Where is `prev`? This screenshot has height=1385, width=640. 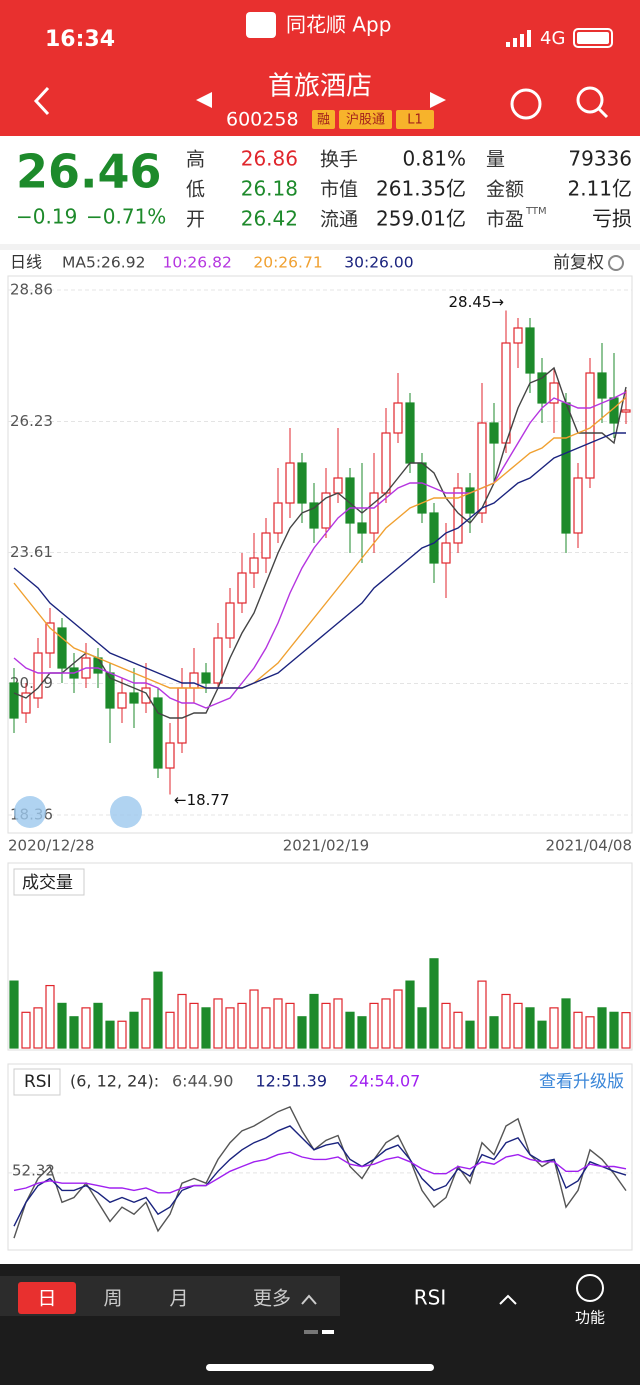 prev is located at coordinates (204, 100).